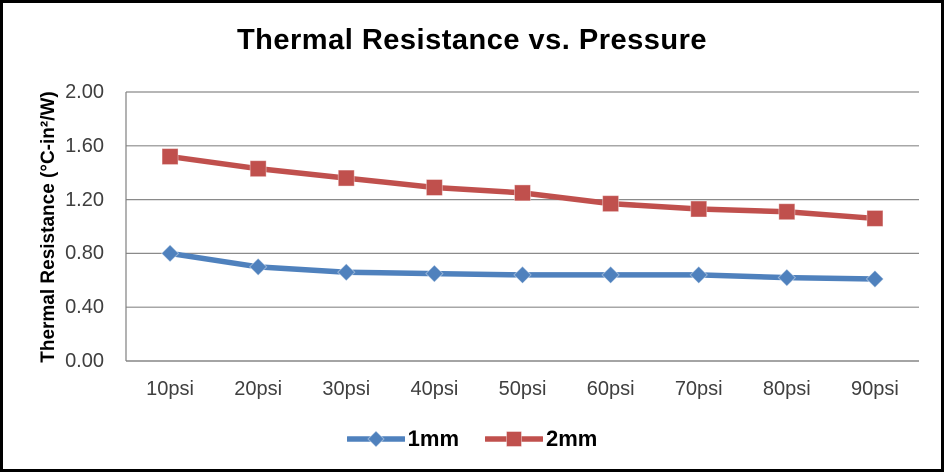 This screenshot has height=472, width=944. What do you see at coordinates (698, 275) in the screenshot?
I see `marker-1mm-70psi` at bounding box center [698, 275].